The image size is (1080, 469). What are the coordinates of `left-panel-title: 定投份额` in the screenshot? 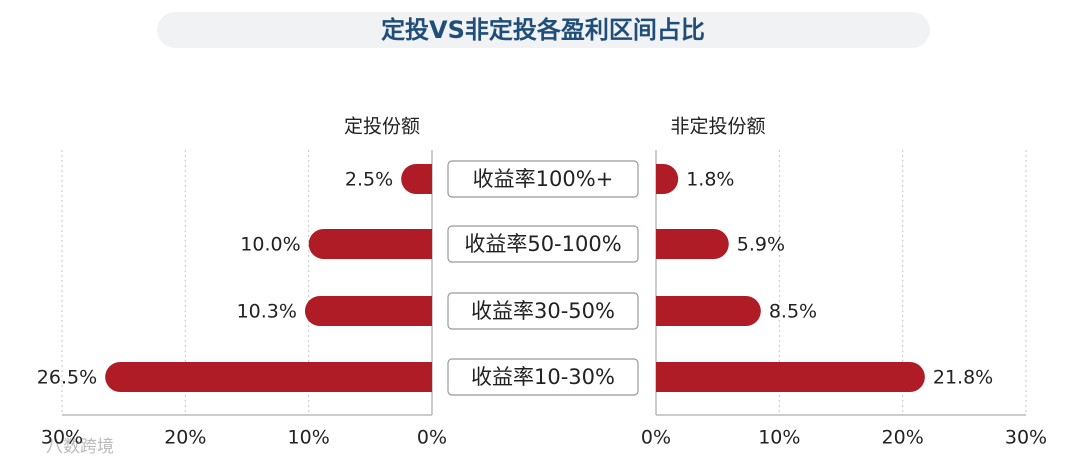 It's located at (382, 127).